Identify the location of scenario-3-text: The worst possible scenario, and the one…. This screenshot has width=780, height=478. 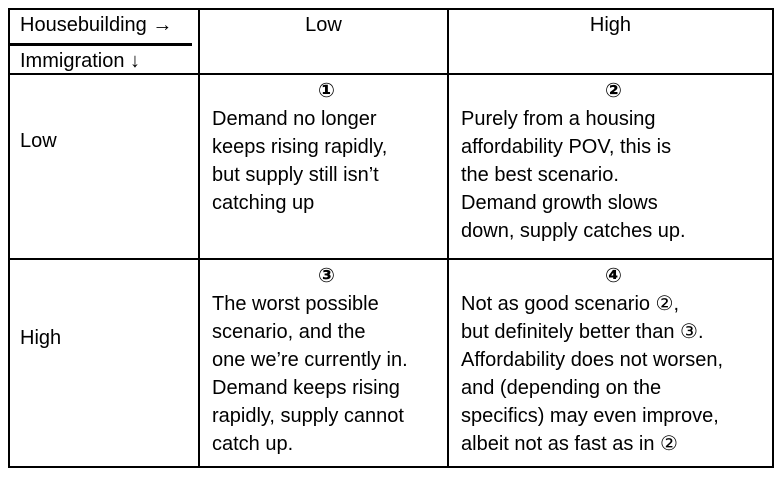
(310, 374).